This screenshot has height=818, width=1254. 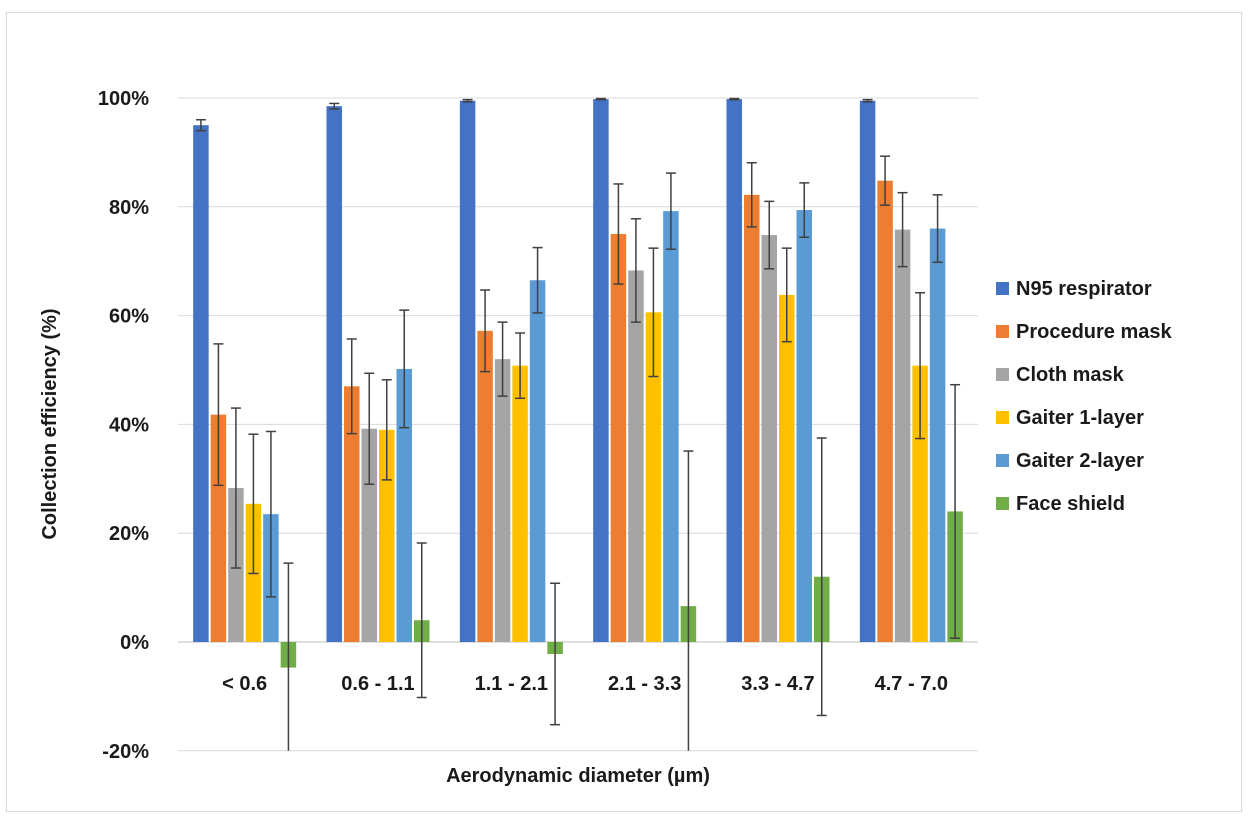 I want to click on x-tick-label: 3.3 - 4.7, so click(x=777, y=684).